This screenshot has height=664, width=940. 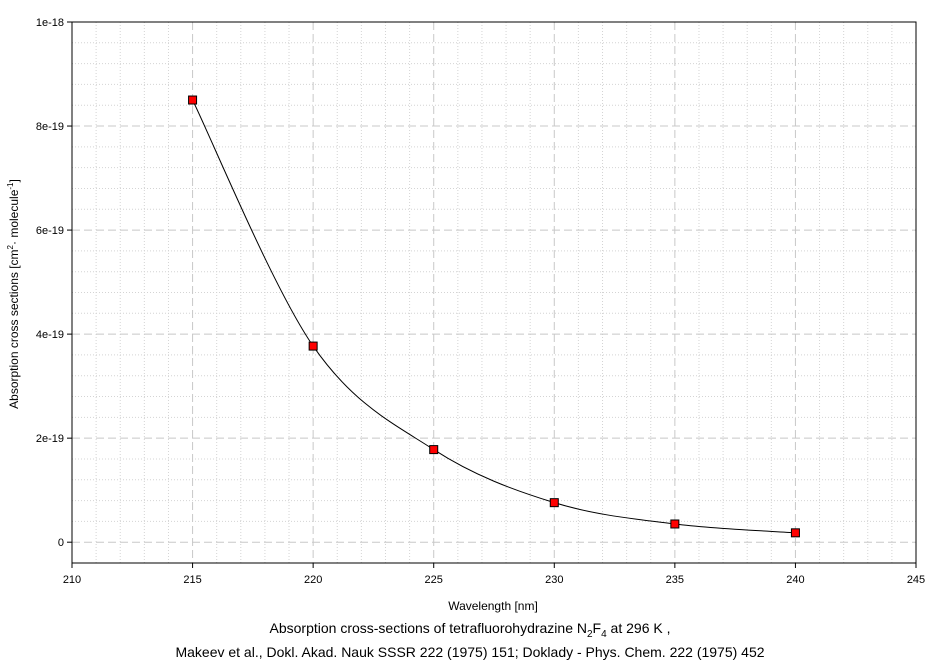 What do you see at coordinates (50, 283) in the screenshot?
I see `y-tick-labels: 0 2e-19 4e-19 6e-19 8e-19 1e-18` at bounding box center [50, 283].